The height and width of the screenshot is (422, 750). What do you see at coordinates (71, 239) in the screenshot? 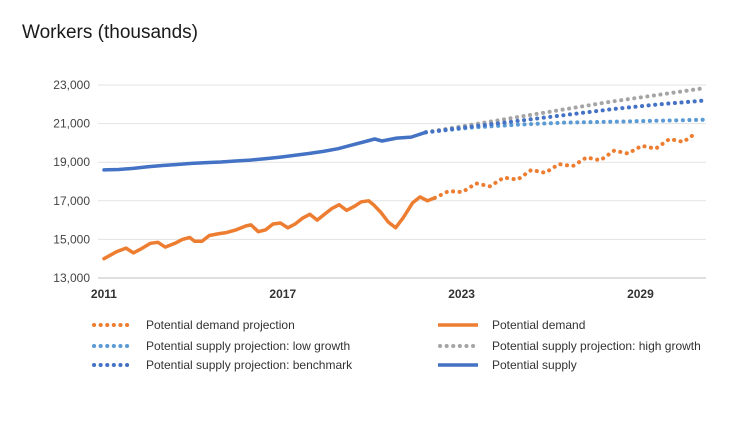
I see `y-tick-label: 15,000` at bounding box center [71, 239].